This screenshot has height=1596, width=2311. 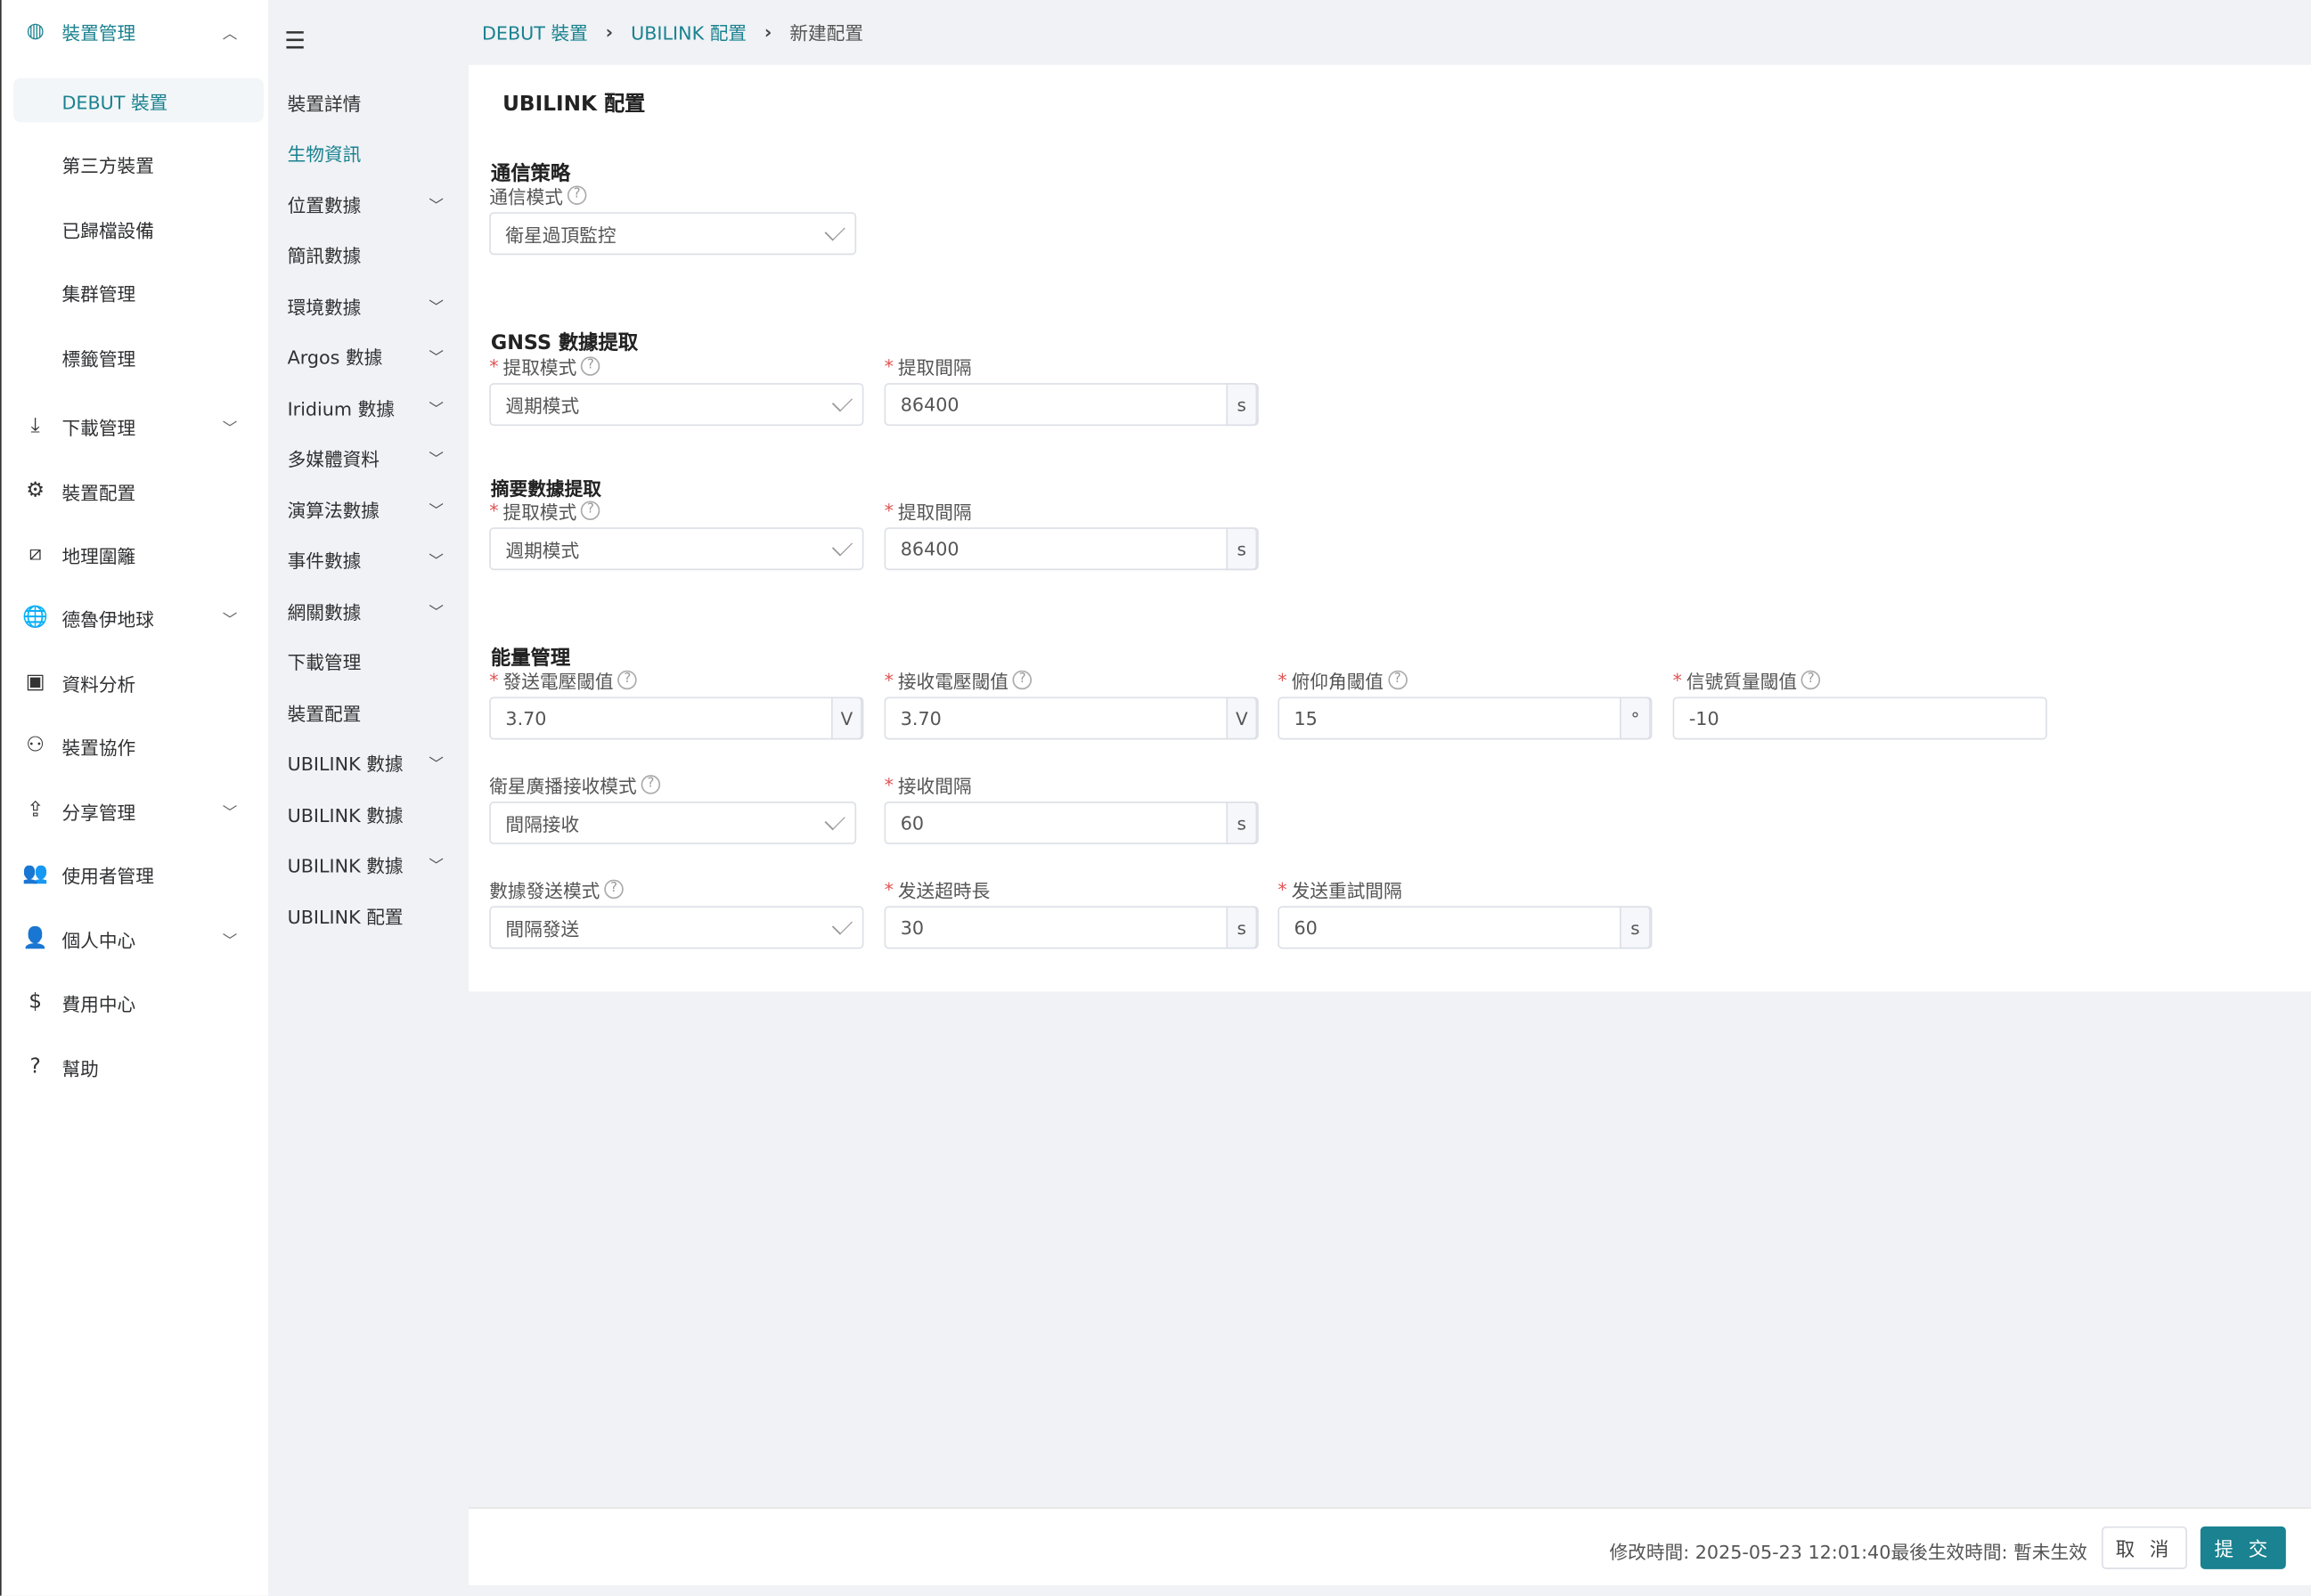 What do you see at coordinates (1635, 718) in the screenshot?
I see `unit-suffix: °` at bounding box center [1635, 718].